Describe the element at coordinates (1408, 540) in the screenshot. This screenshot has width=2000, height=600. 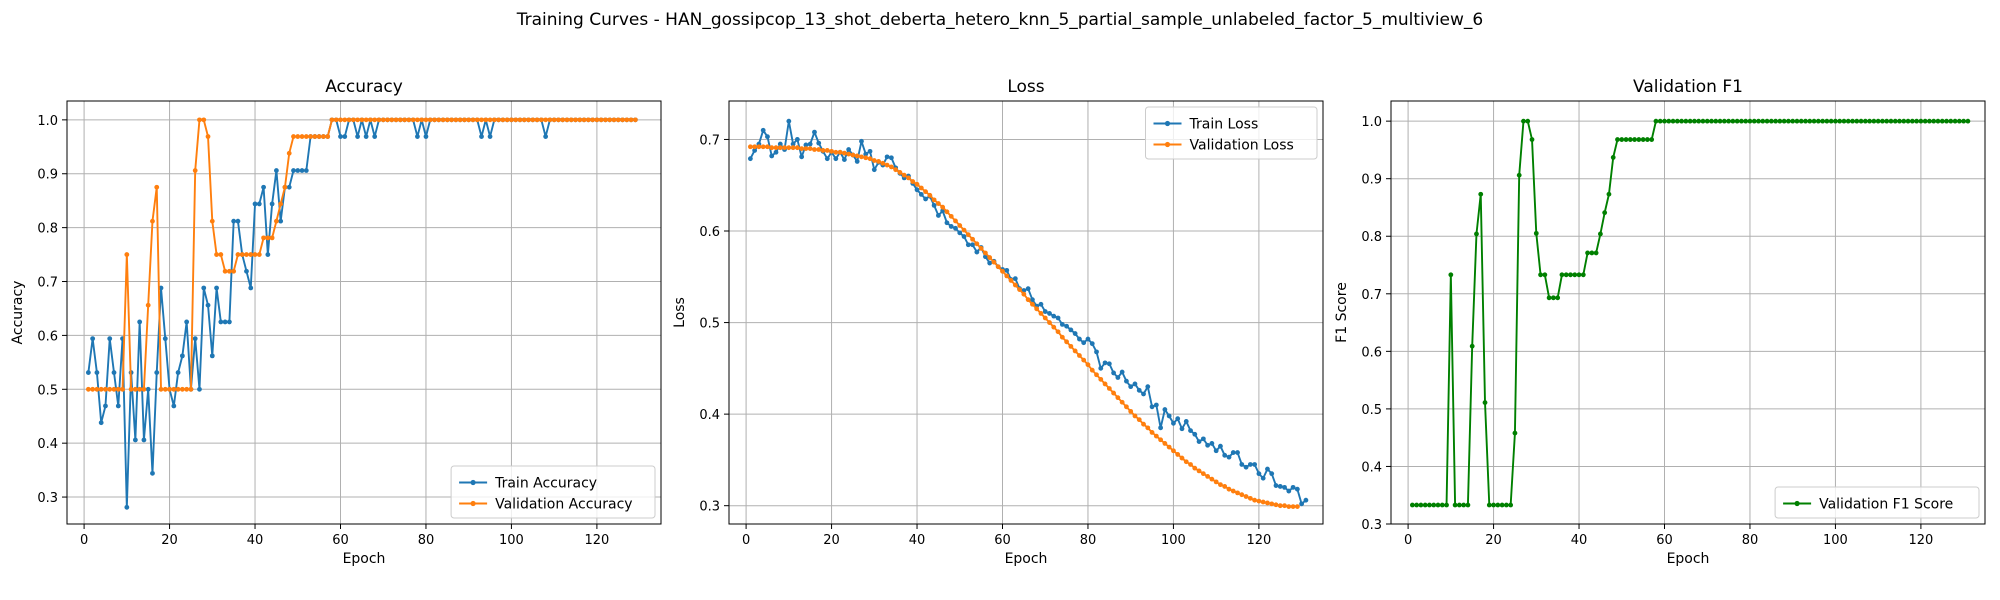
I see `validation-f1-xtick-label: 0` at that location.